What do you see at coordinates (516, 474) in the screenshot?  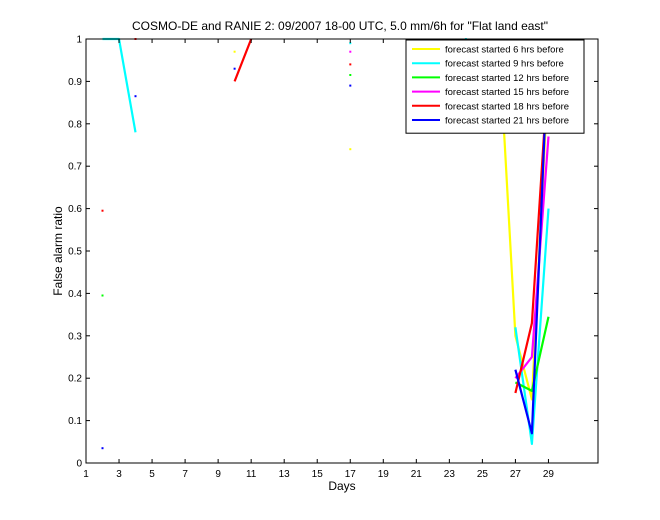 I see `x-tick-label: 27` at bounding box center [516, 474].